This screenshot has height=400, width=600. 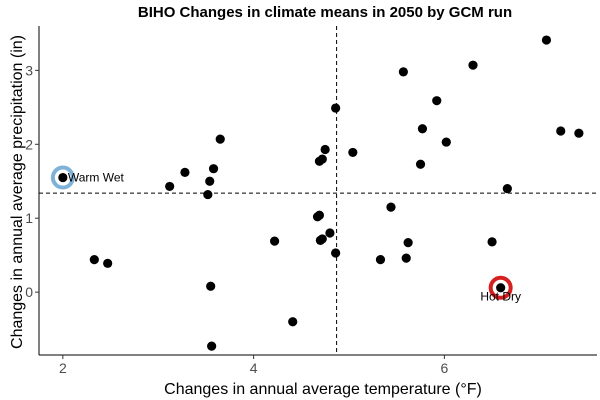 I want to click on highlight-ring-hot-dry, so click(x=500, y=287).